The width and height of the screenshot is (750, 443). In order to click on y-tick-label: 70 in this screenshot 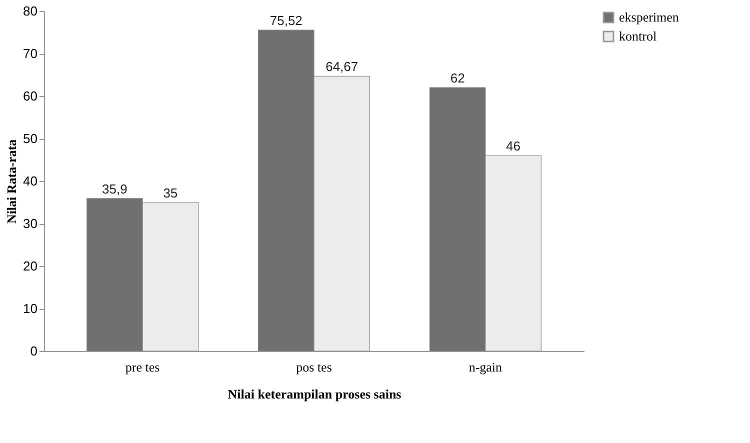, I will do `click(30, 53)`.